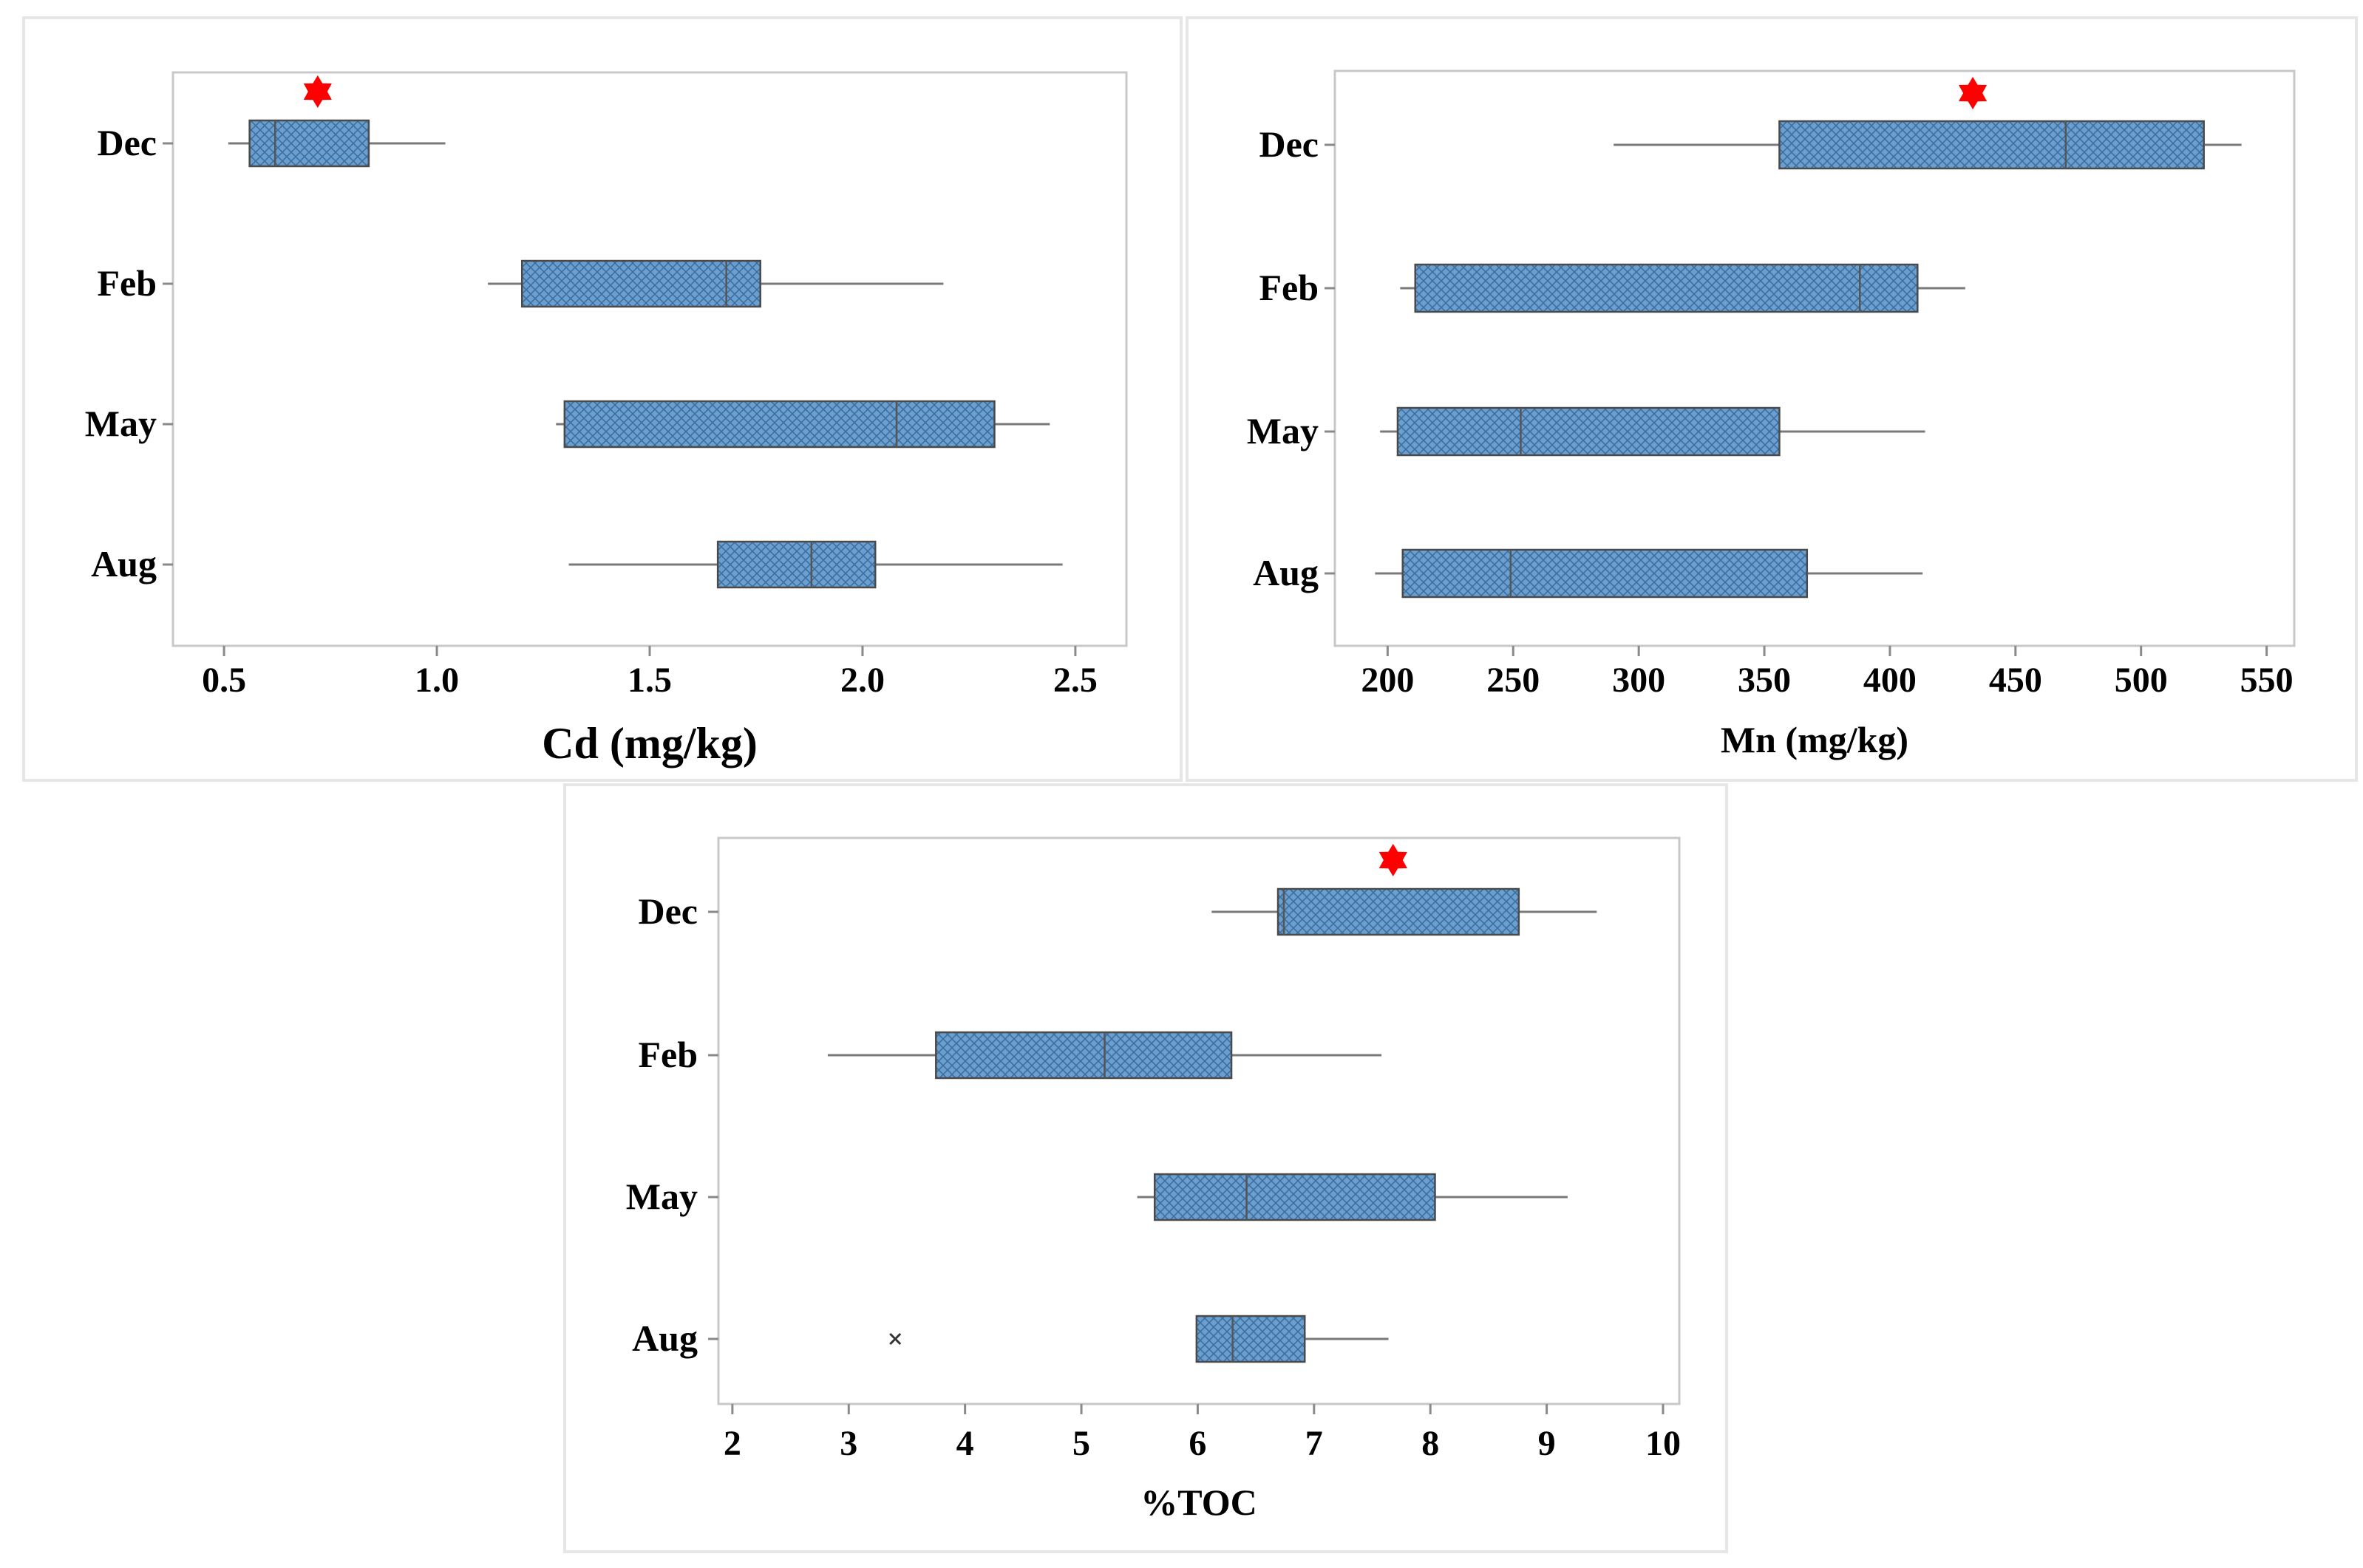 This screenshot has height=1568, width=2363. What do you see at coordinates (848, 1443) in the screenshot?
I see `toc-x-tick-label: 3` at bounding box center [848, 1443].